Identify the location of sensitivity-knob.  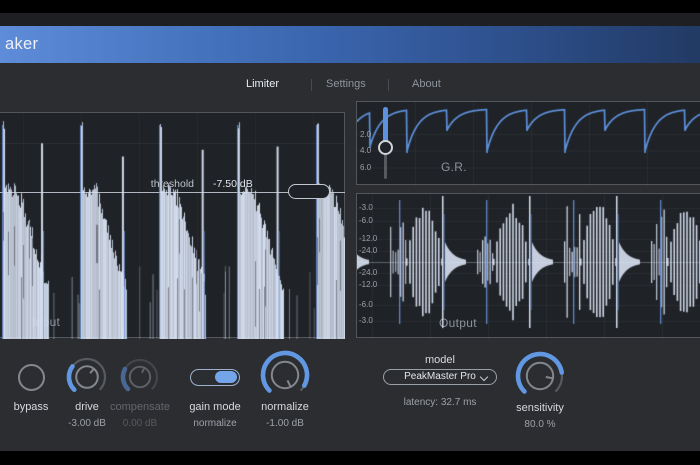
(540, 378).